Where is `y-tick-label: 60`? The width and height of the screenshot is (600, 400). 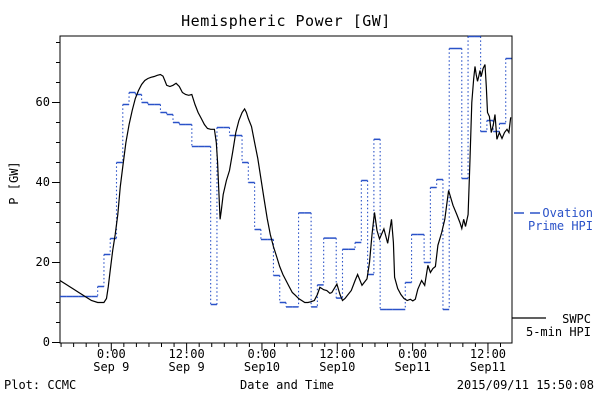 y-tick-label: 60 is located at coordinates (42, 101).